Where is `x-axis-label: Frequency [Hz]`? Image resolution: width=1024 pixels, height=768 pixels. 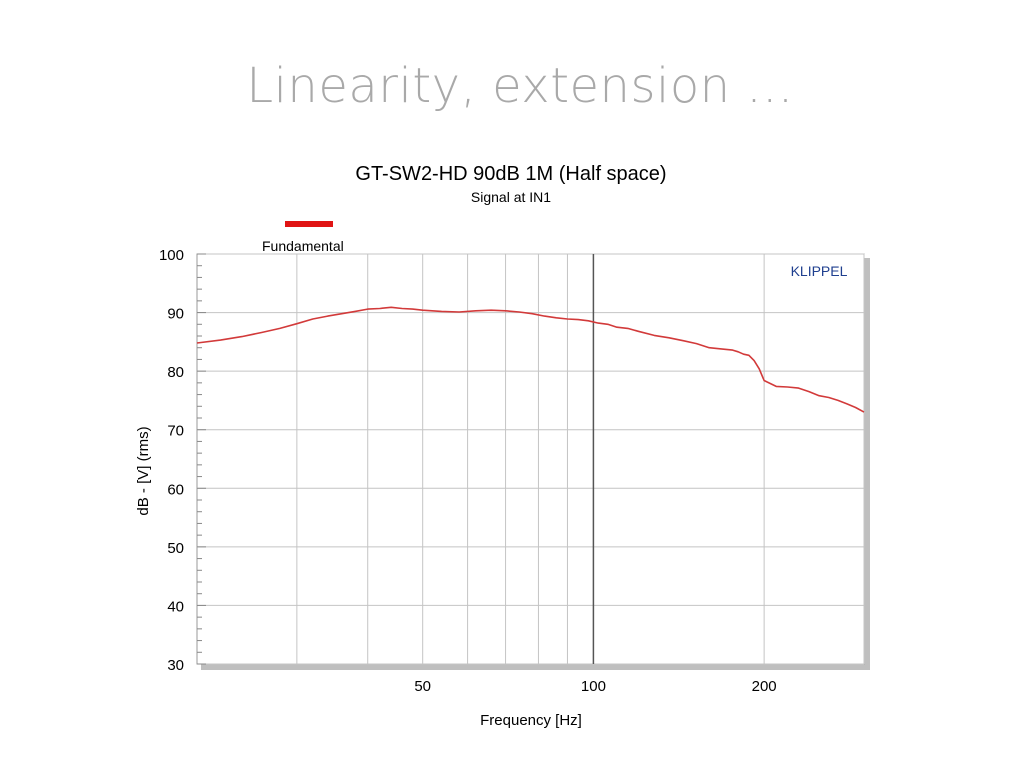 x-axis-label: Frequency [Hz] is located at coordinates (531, 720).